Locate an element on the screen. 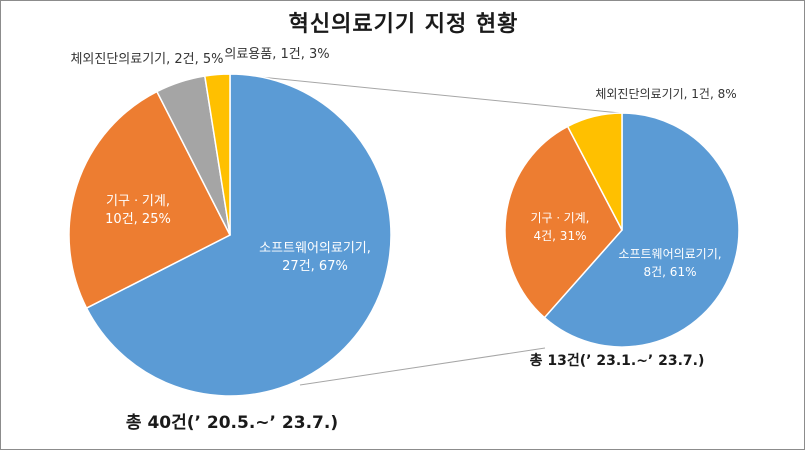 This screenshot has height=452, width=807. slice-label: 소프트웨어의료기기, 8건, 61% is located at coordinates (669, 263).